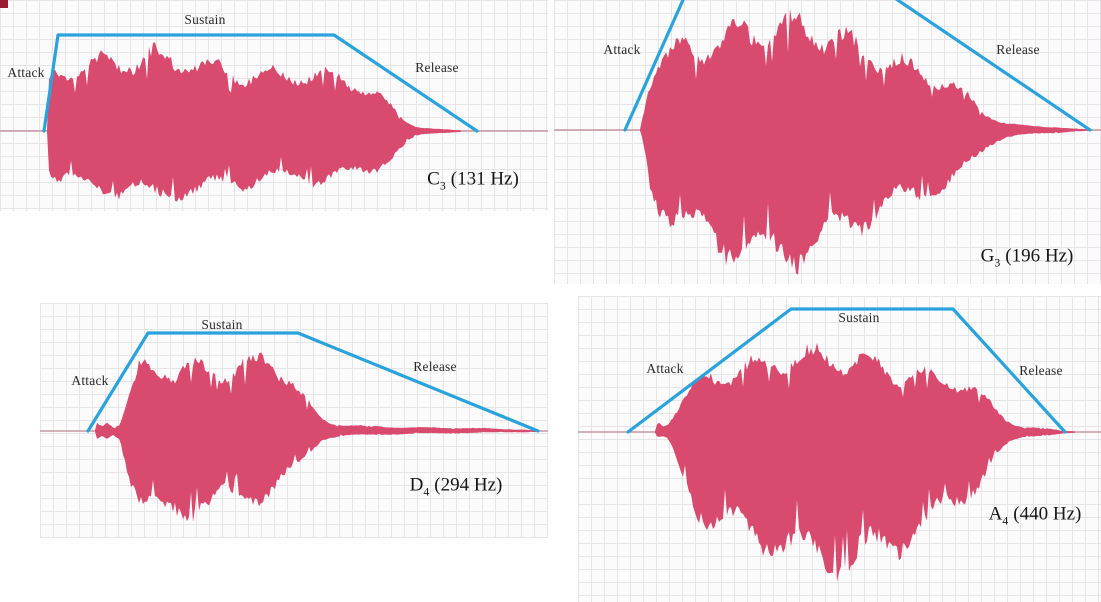 The image size is (1101, 602). What do you see at coordinates (484, 179) in the screenshot?
I see `note-frequency: (131 Hz)` at bounding box center [484, 179].